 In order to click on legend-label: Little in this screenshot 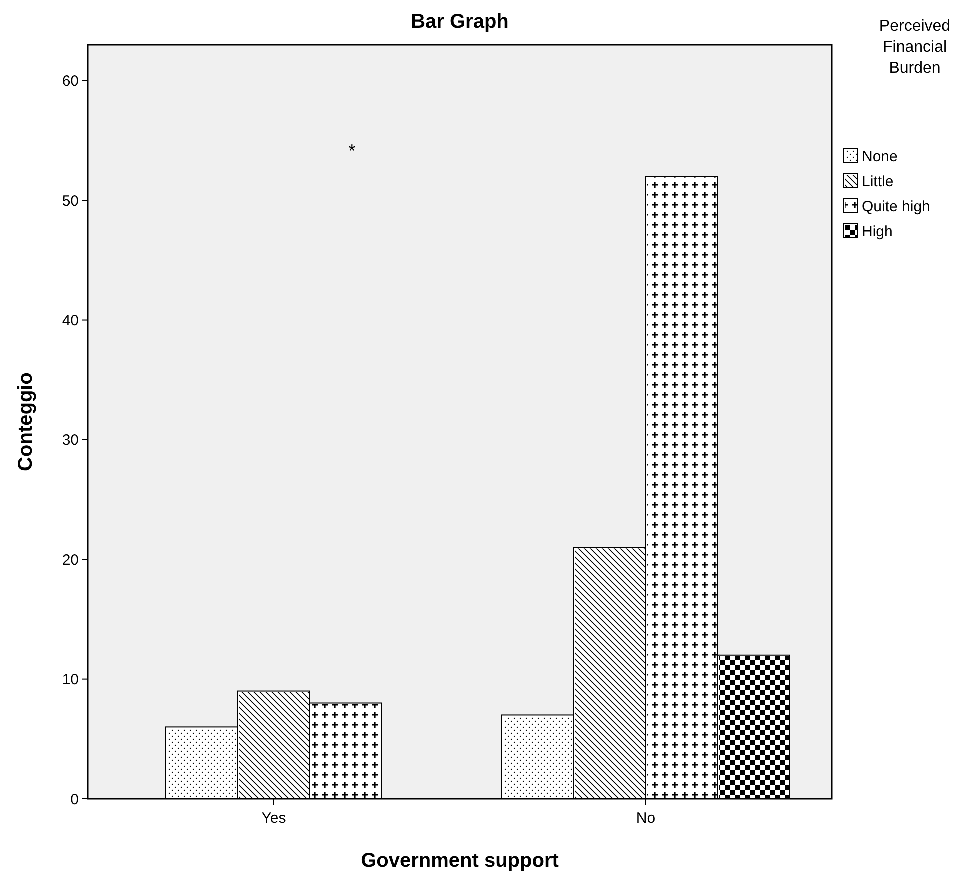, I will do `click(878, 181)`.